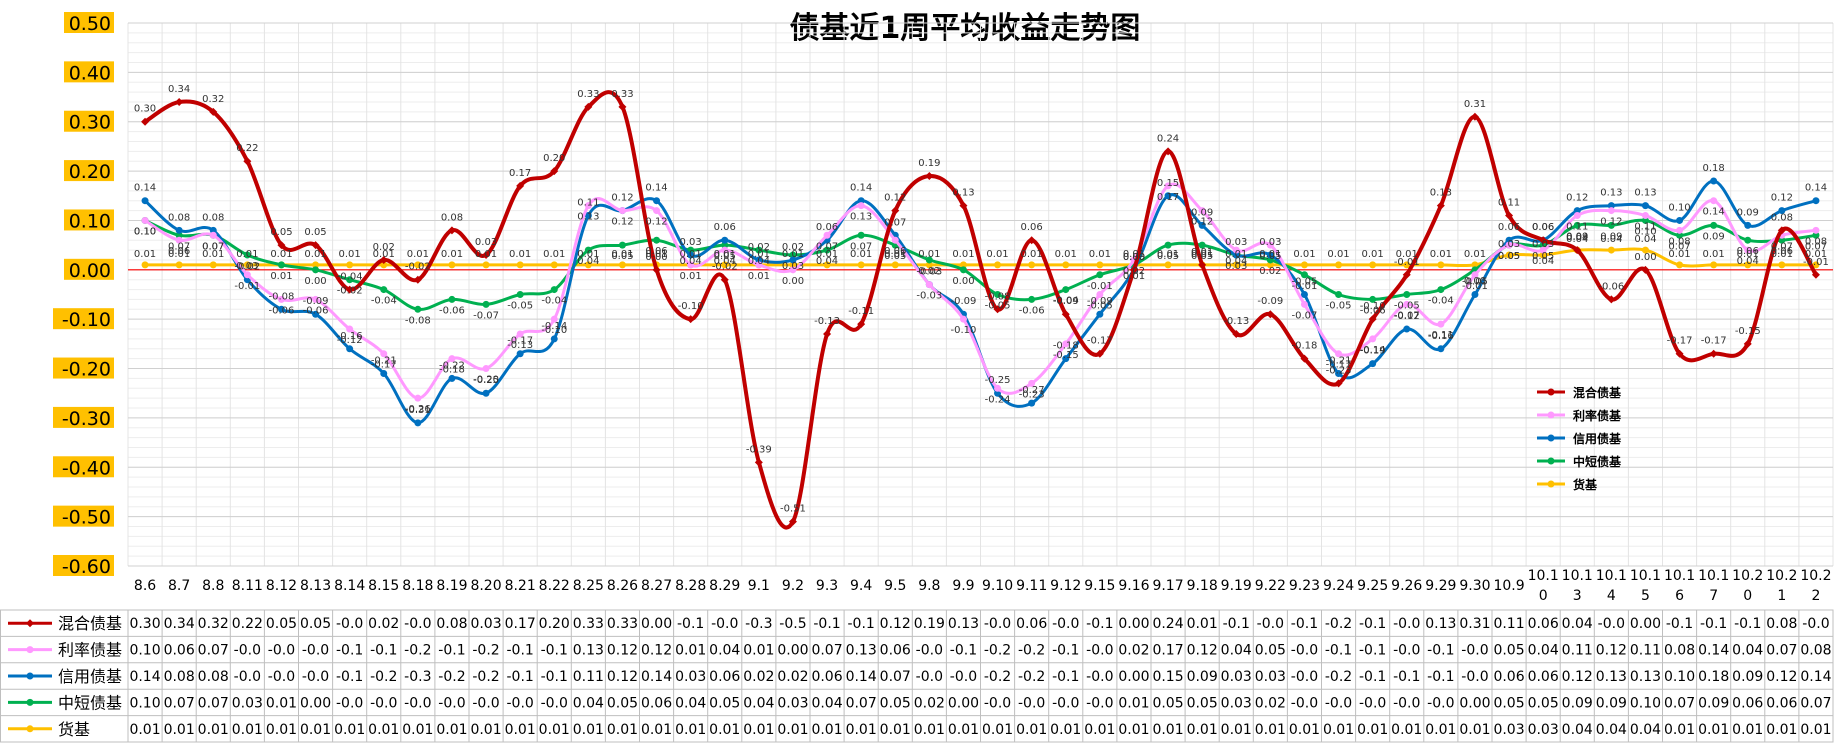 The height and width of the screenshot is (748, 1840). I want to click on y-tick-label: 0.50, so click(90, 24).